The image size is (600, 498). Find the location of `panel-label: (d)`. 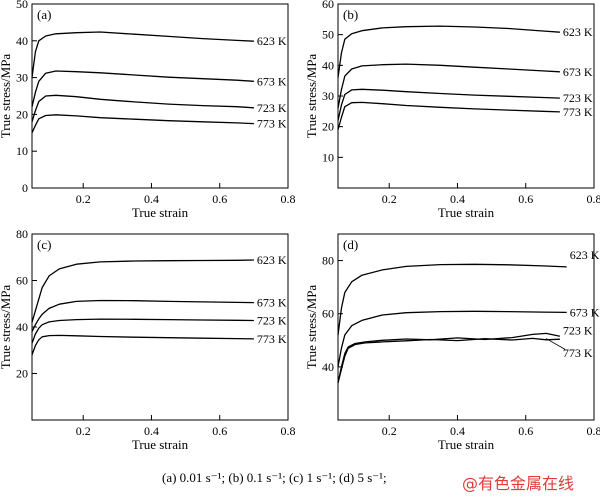

panel-label: (d) is located at coordinates (350, 244).